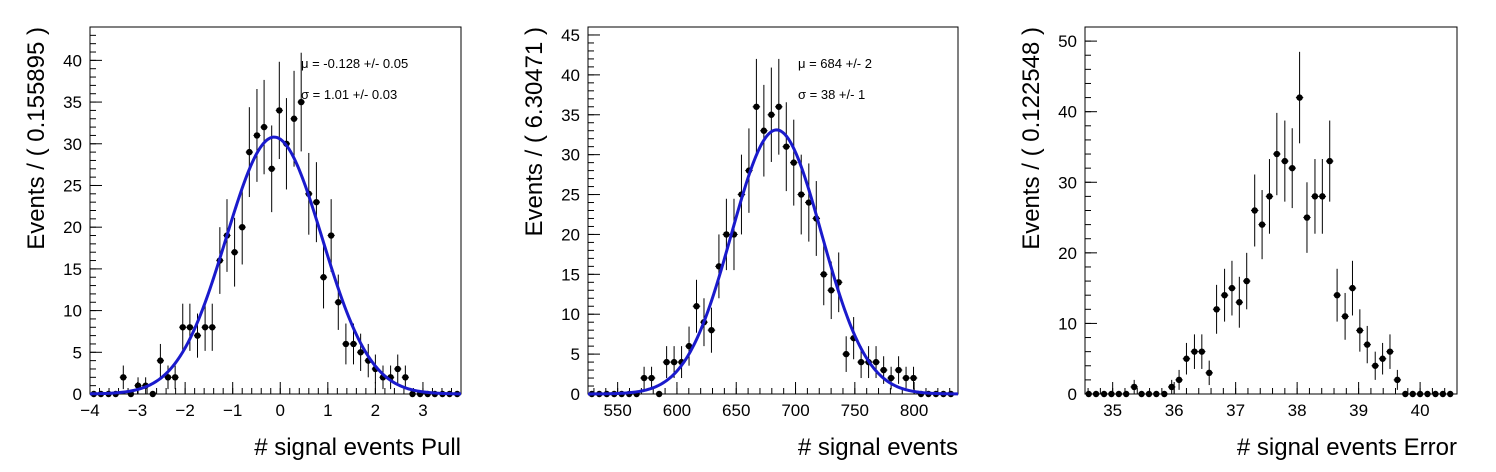  What do you see at coordinates (795, 410) in the screenshot?
I see `x-tick-label: 700` at bounding box center [795, 410].